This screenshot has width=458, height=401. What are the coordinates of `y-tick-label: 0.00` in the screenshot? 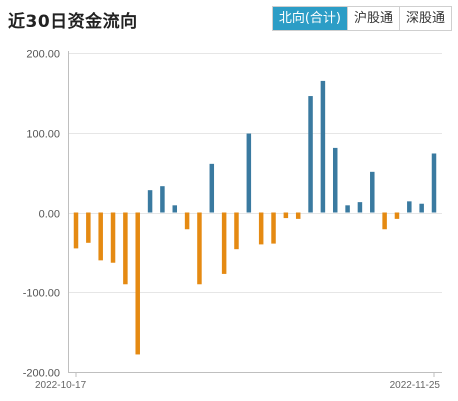 It's located at (49, 215).